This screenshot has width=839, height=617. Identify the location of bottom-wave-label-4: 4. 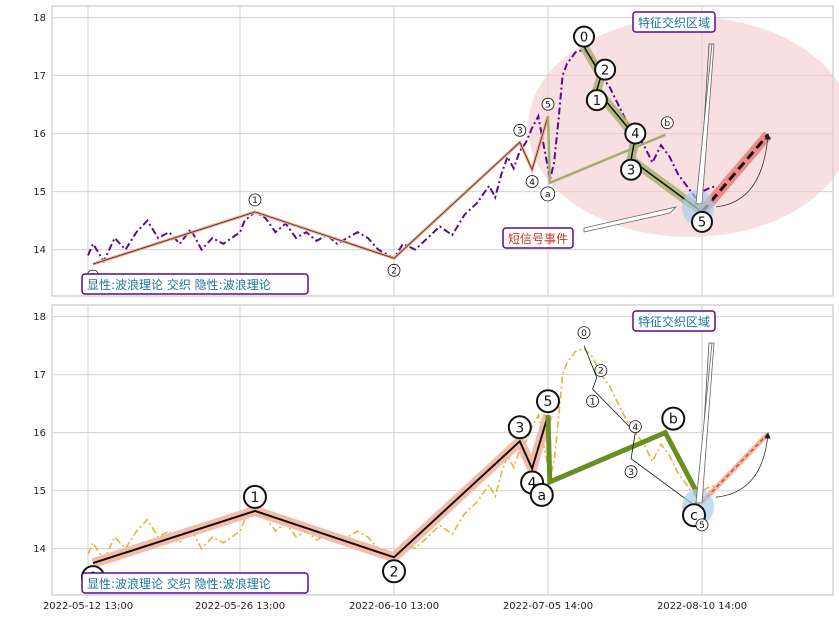
(532, 484).